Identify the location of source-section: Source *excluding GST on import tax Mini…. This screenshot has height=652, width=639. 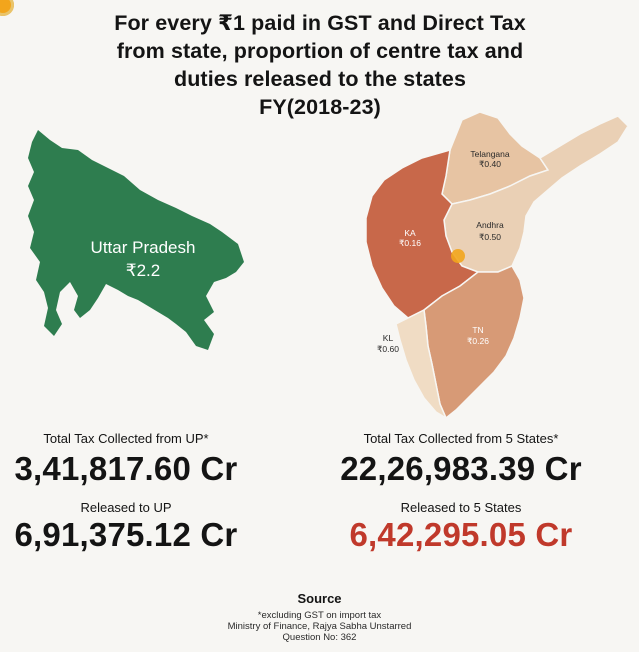
(319, 617).